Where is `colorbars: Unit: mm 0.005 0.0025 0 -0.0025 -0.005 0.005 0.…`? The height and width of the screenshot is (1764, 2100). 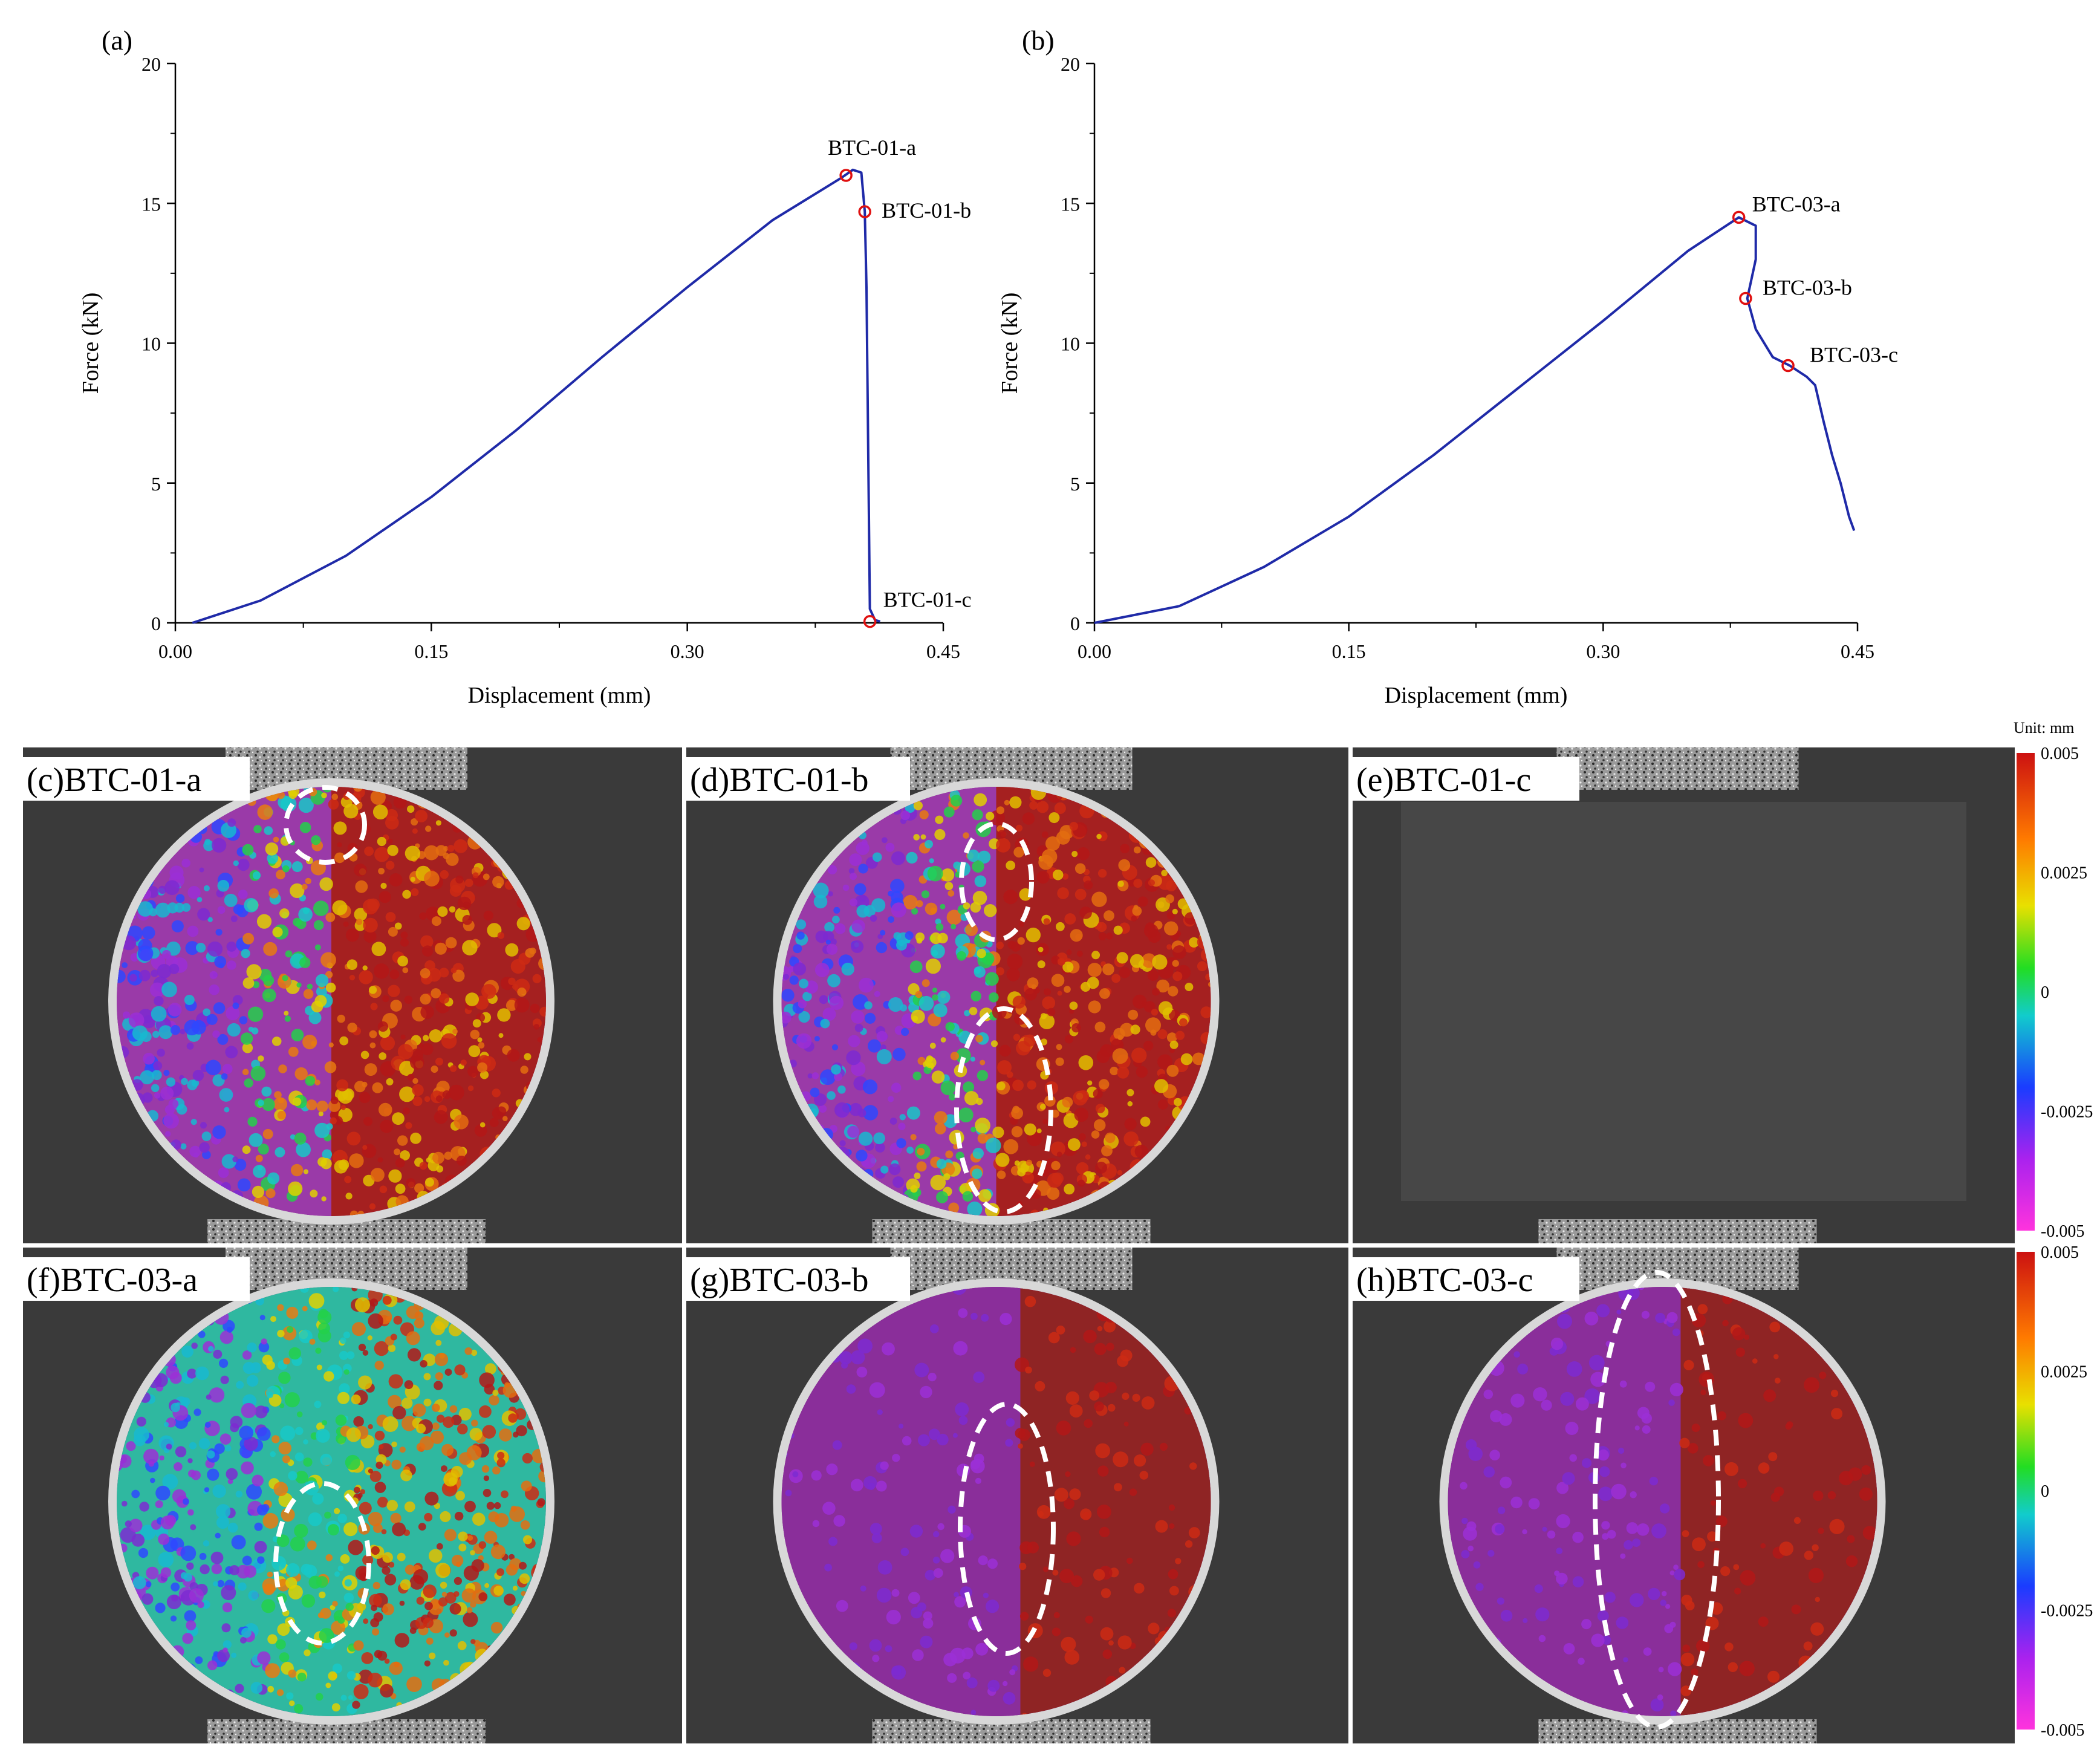
colorbars: Unit: mm 0.005 0.0025 0 -0.0025 -0.005 0.005 0.… is located at coordinates (2053, 1229).